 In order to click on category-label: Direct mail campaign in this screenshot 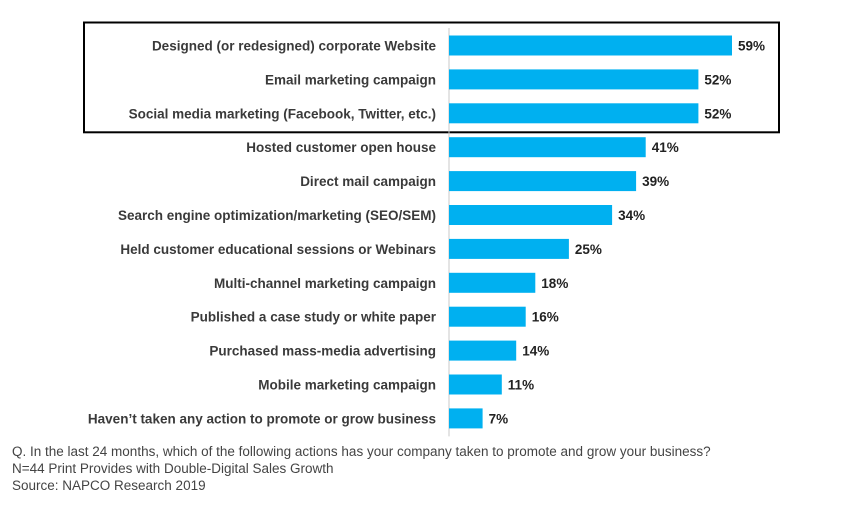, I will do `click(368, 181)`.